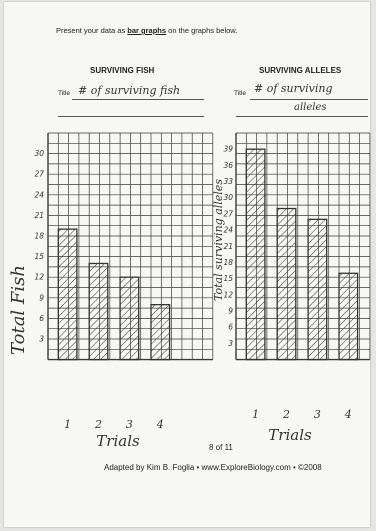  What do you see at coordinates (92, 30) in the screenshot?
I see `instruction-before: Present your data as` at bounding box center [92, 30].